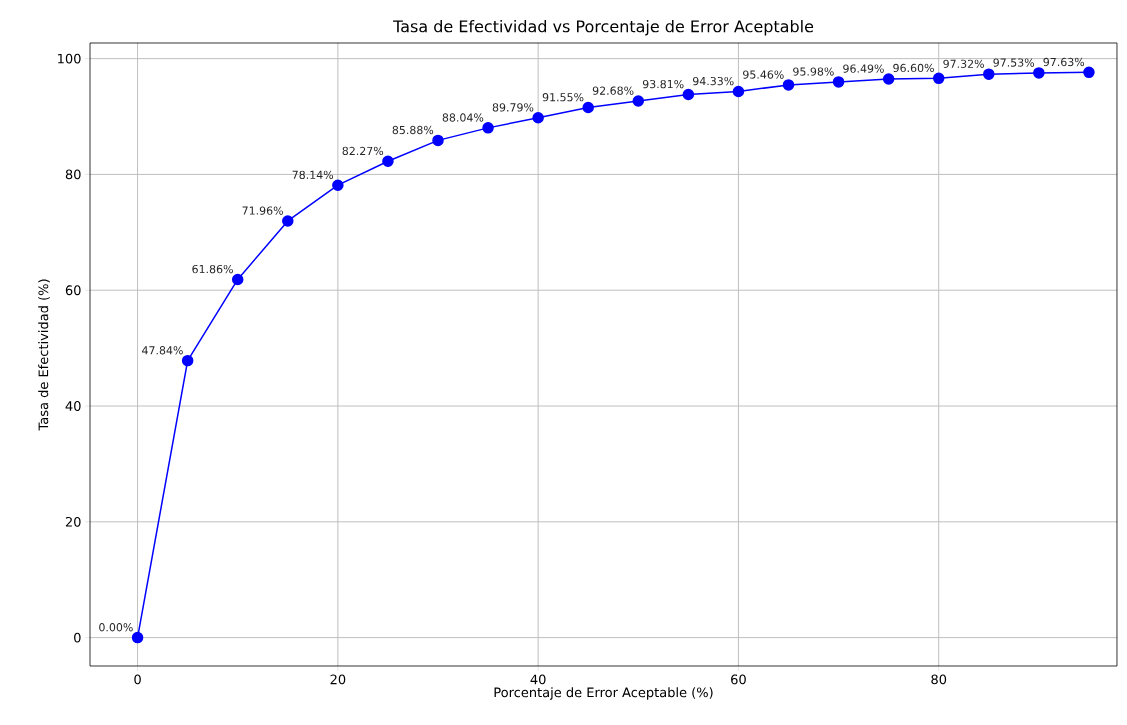 The image size is (1127, 725). Describe the element at coordinates (313, 174) in the screenshot. I see `data-label: 78.14%` at that location.